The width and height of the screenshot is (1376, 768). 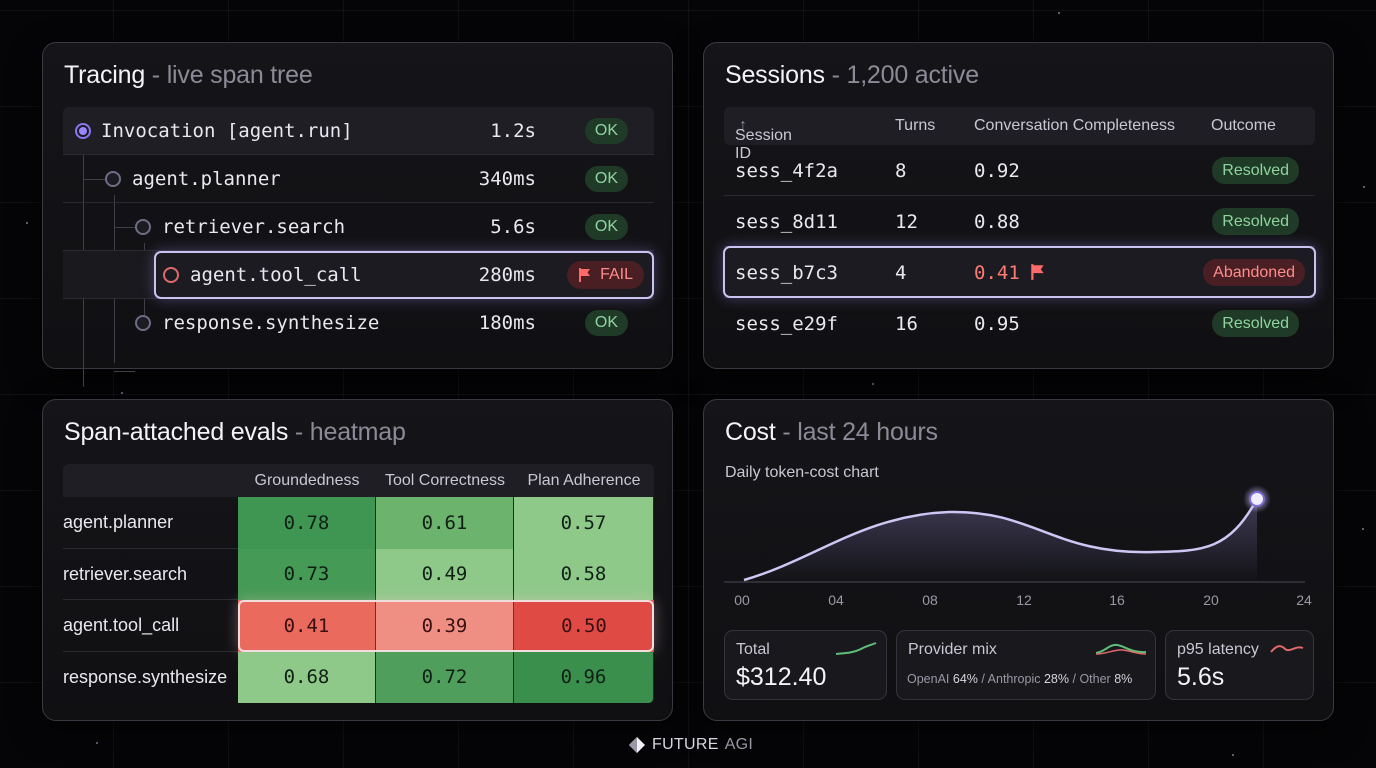 What do you see at coordinates (1243, 125) in the screenshot?
I see `column-header-outcome: Outcome` at bounding box center [1243, 125].